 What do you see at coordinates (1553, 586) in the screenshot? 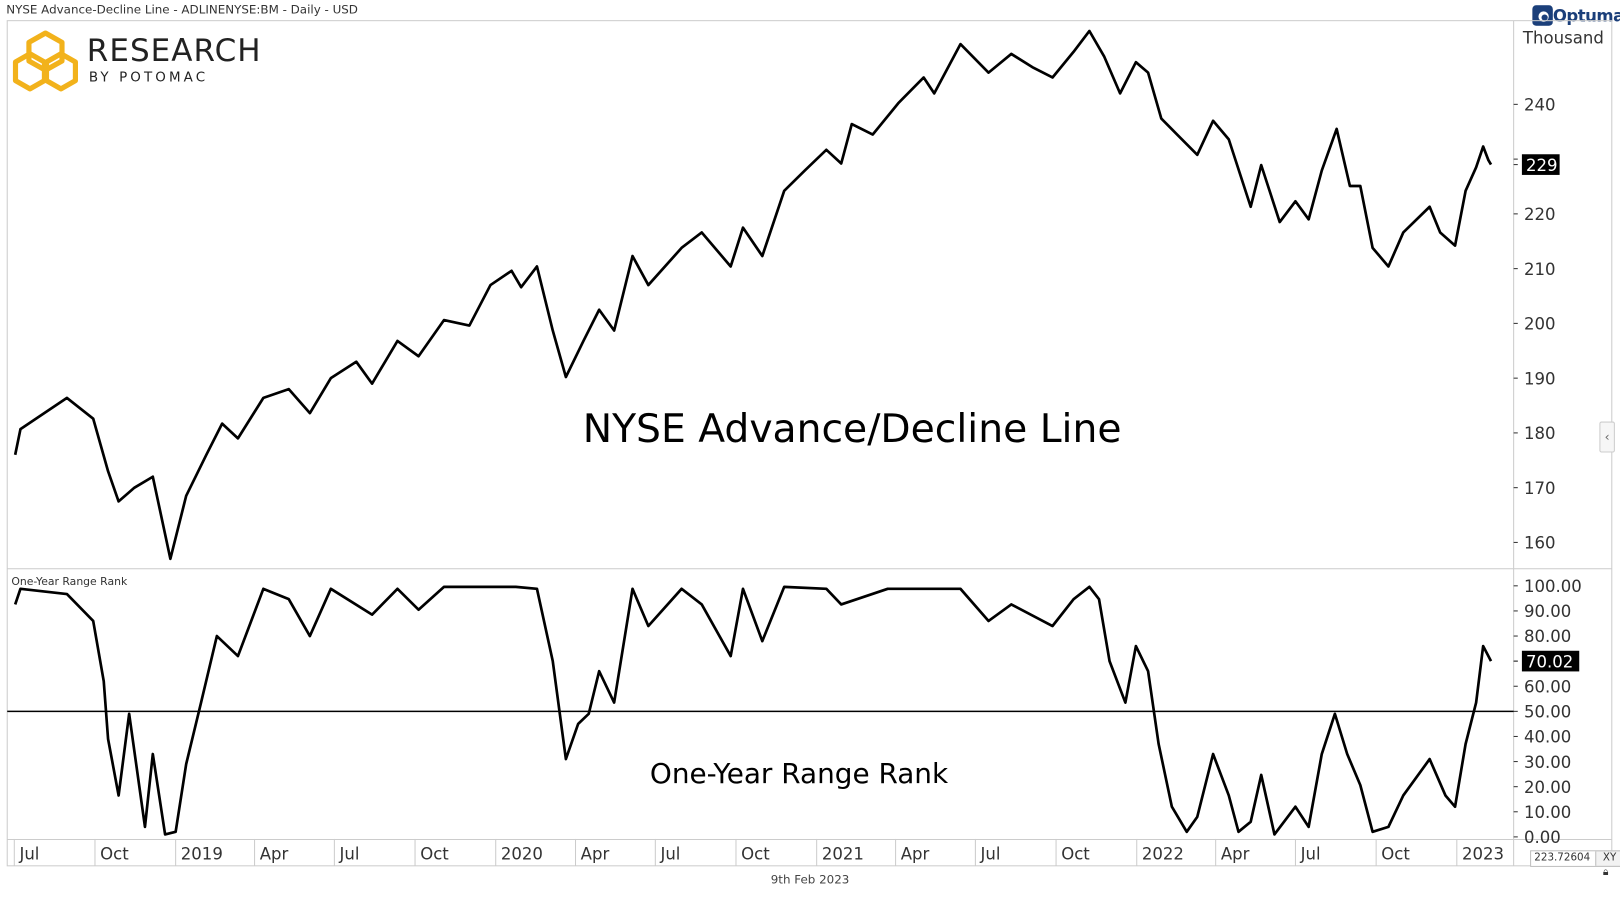
I see `y-tick-label: 100.00` at bounding box center [1553, 586].